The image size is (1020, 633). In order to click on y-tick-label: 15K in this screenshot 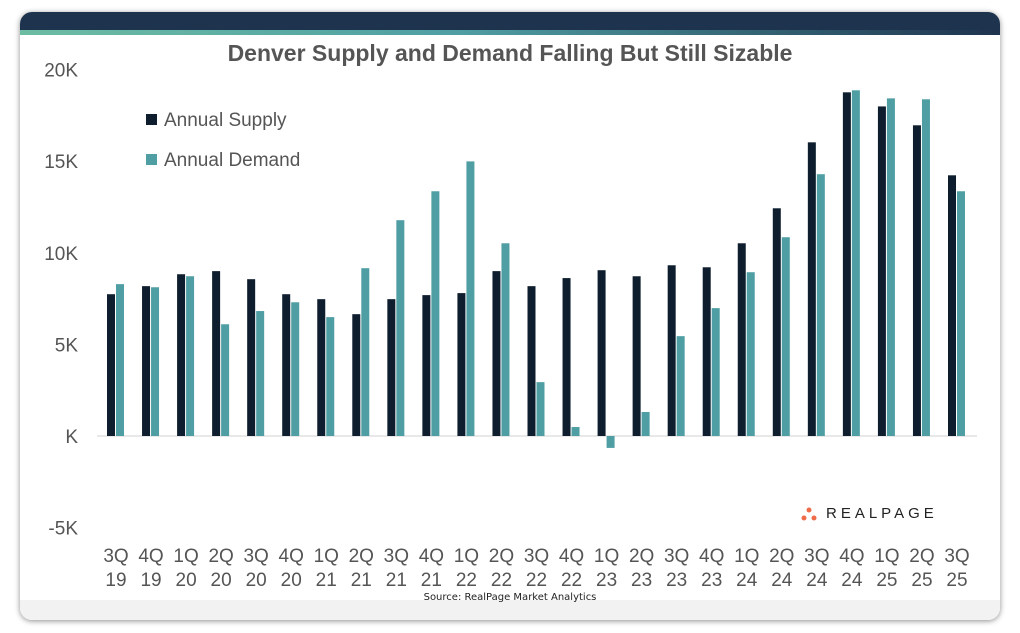, I will do `click(61, 162)`.